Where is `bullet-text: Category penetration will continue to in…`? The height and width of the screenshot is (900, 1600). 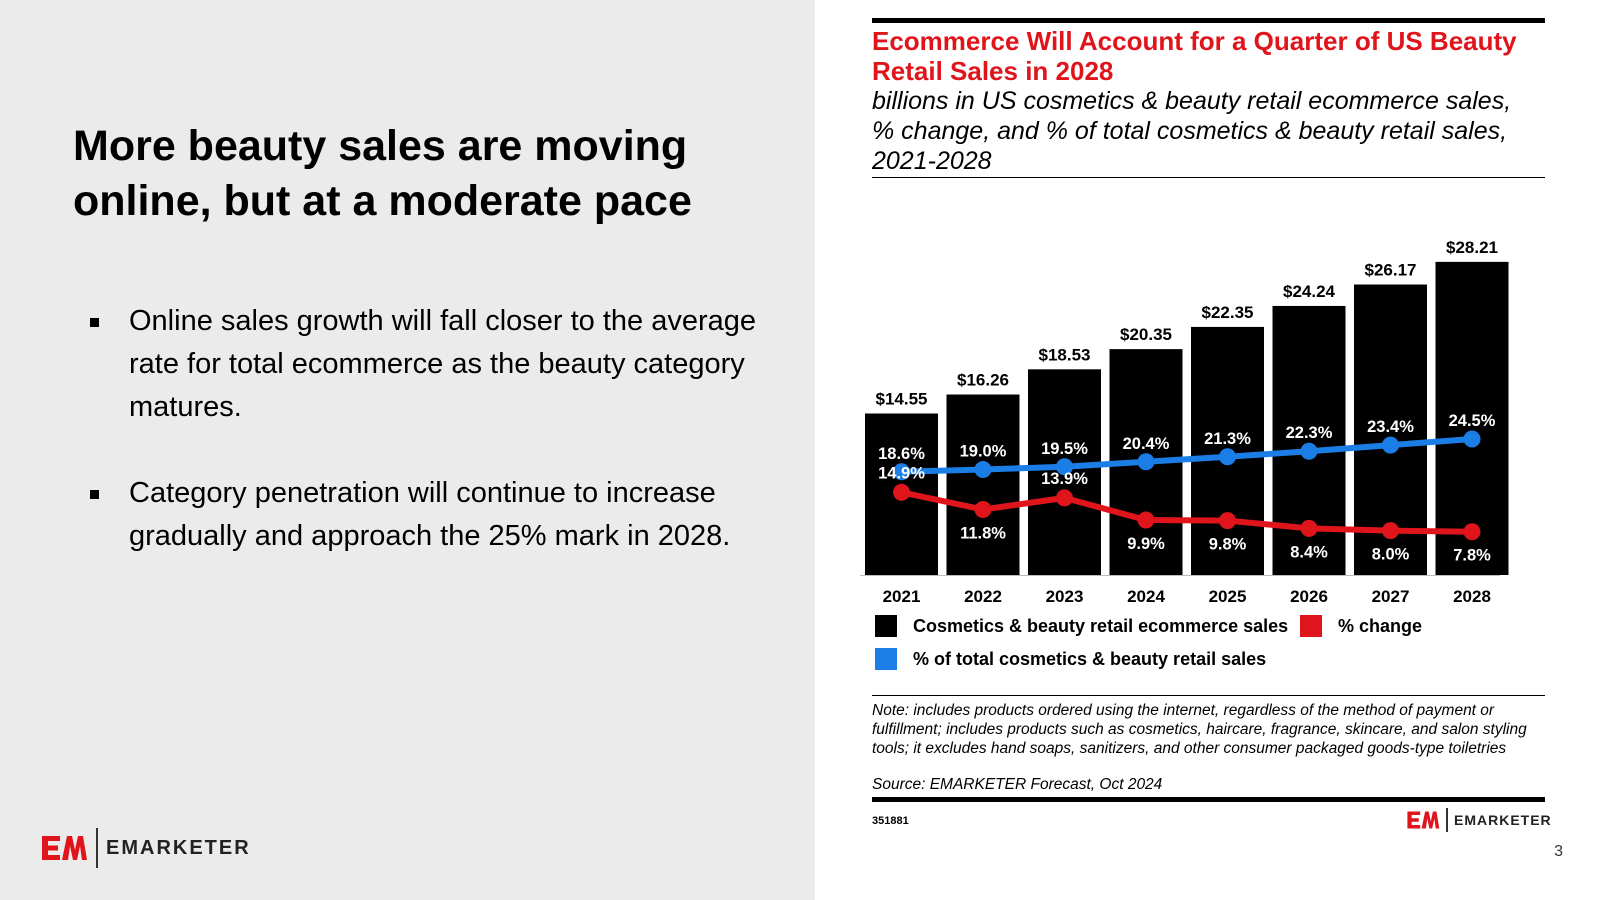
bullet-text: Category penetration will continue to in… is located at coordinates (430, 514).